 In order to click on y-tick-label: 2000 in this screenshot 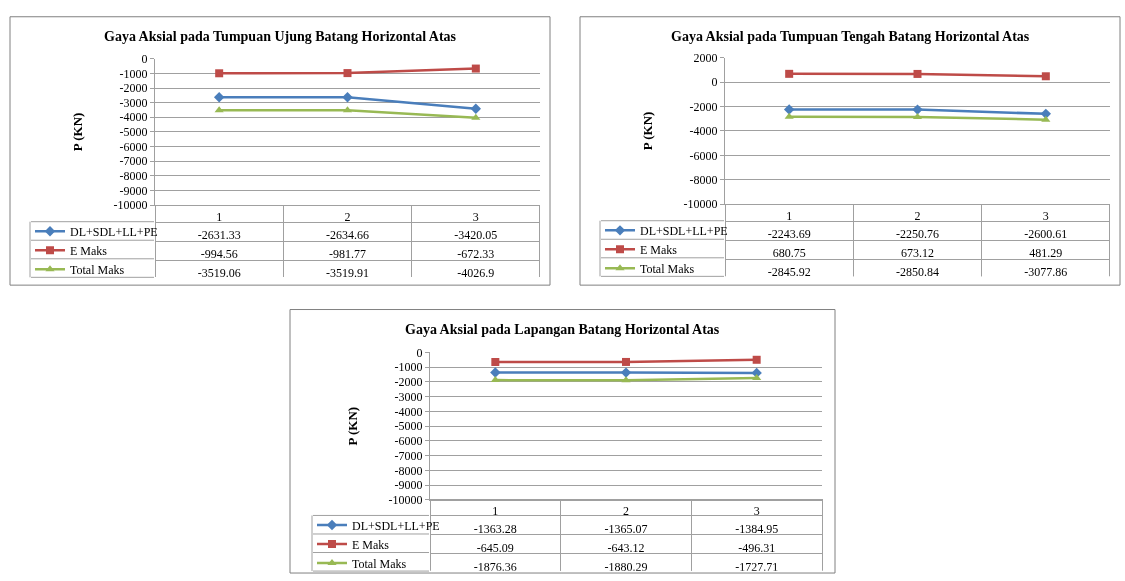, I will do `click(705, 57)`.